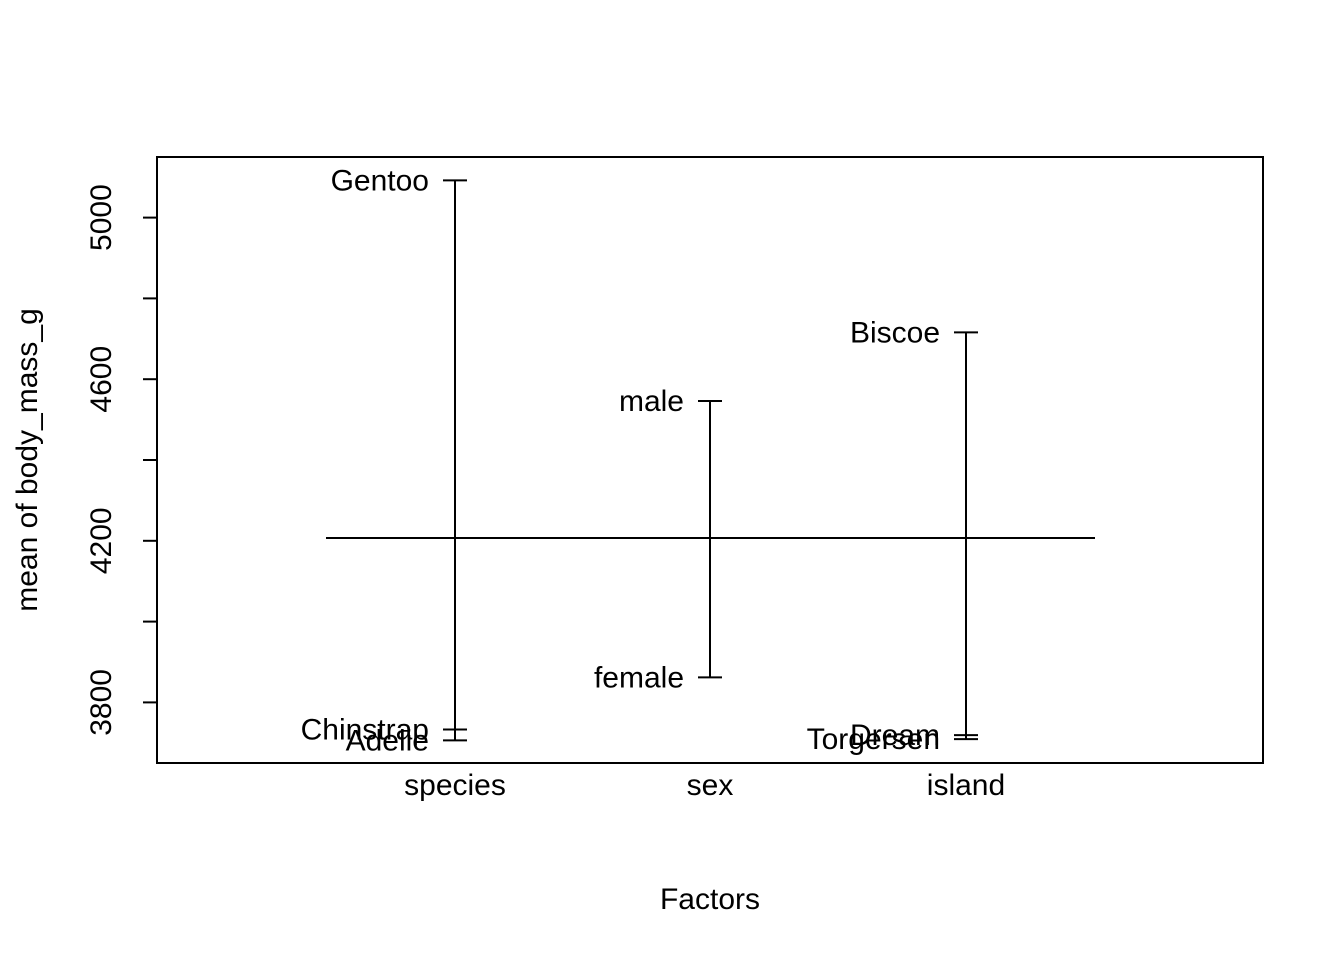 This screenshot has height=960, width=1344. Describe the element at coordinates (121, 460) in the screenshot. I see `y-axis: 3800 4200 4600 5000` at that location.